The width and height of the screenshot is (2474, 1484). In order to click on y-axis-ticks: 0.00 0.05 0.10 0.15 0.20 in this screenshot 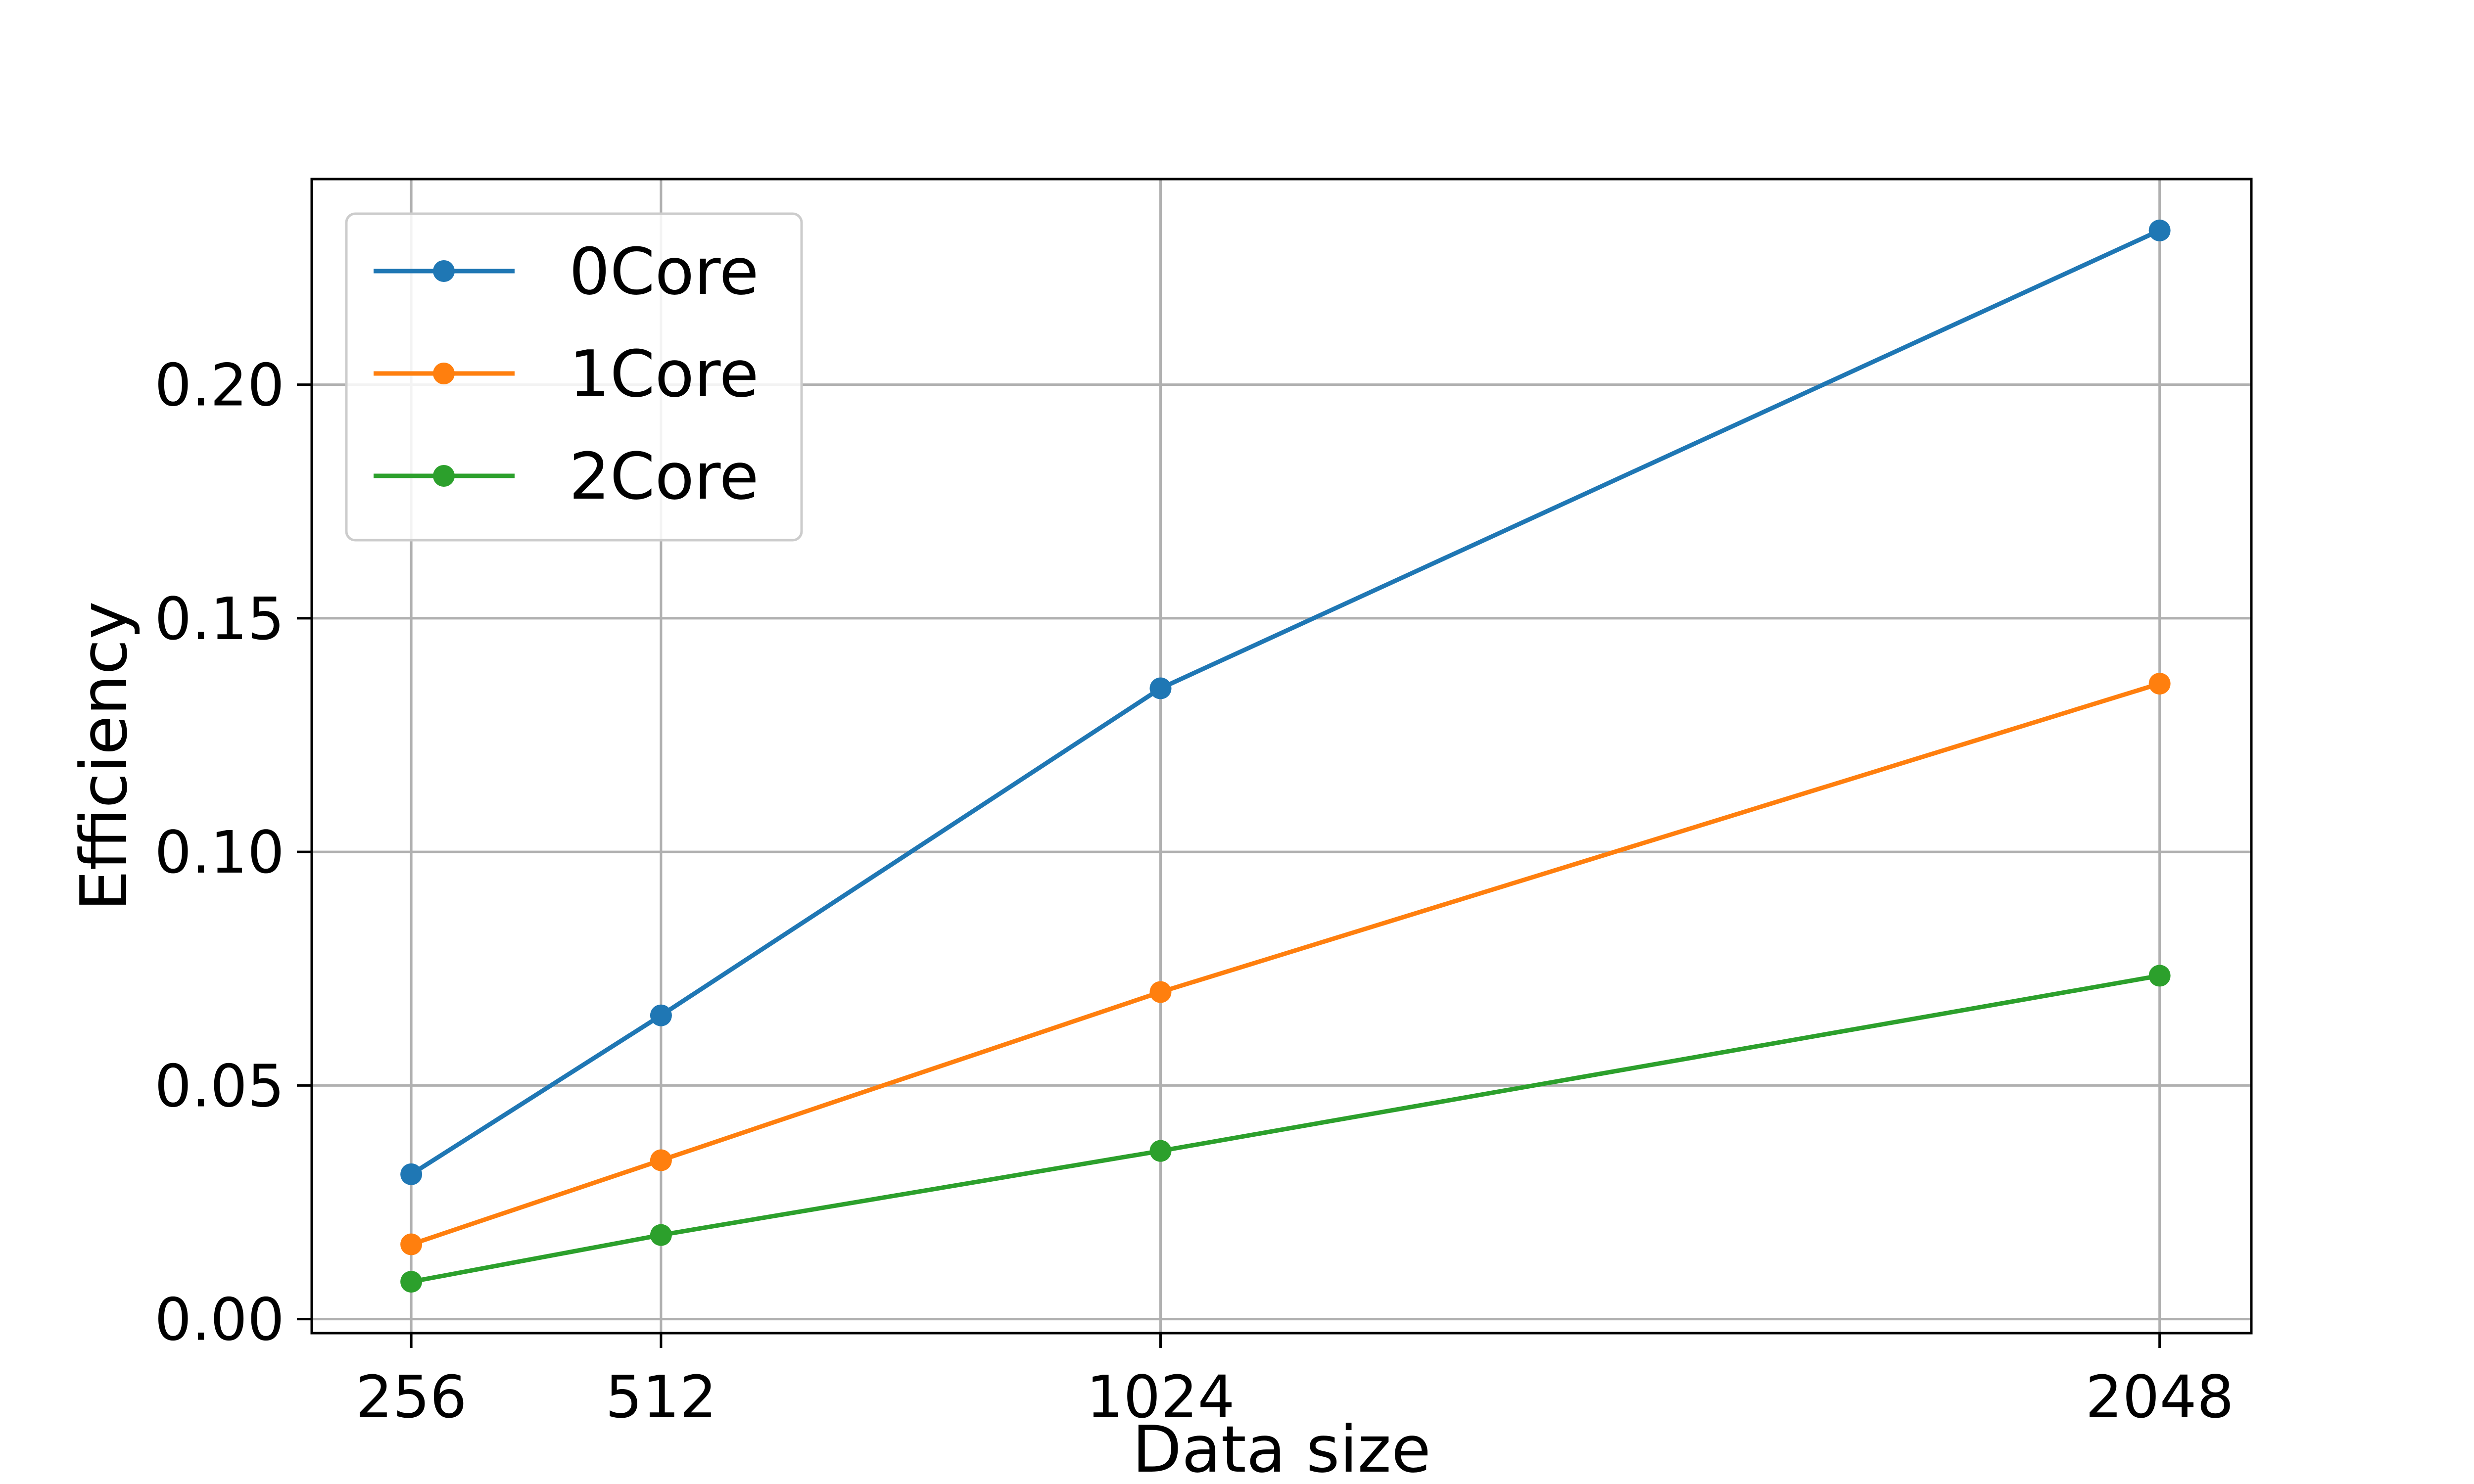, I will do `click(233, 852)`.